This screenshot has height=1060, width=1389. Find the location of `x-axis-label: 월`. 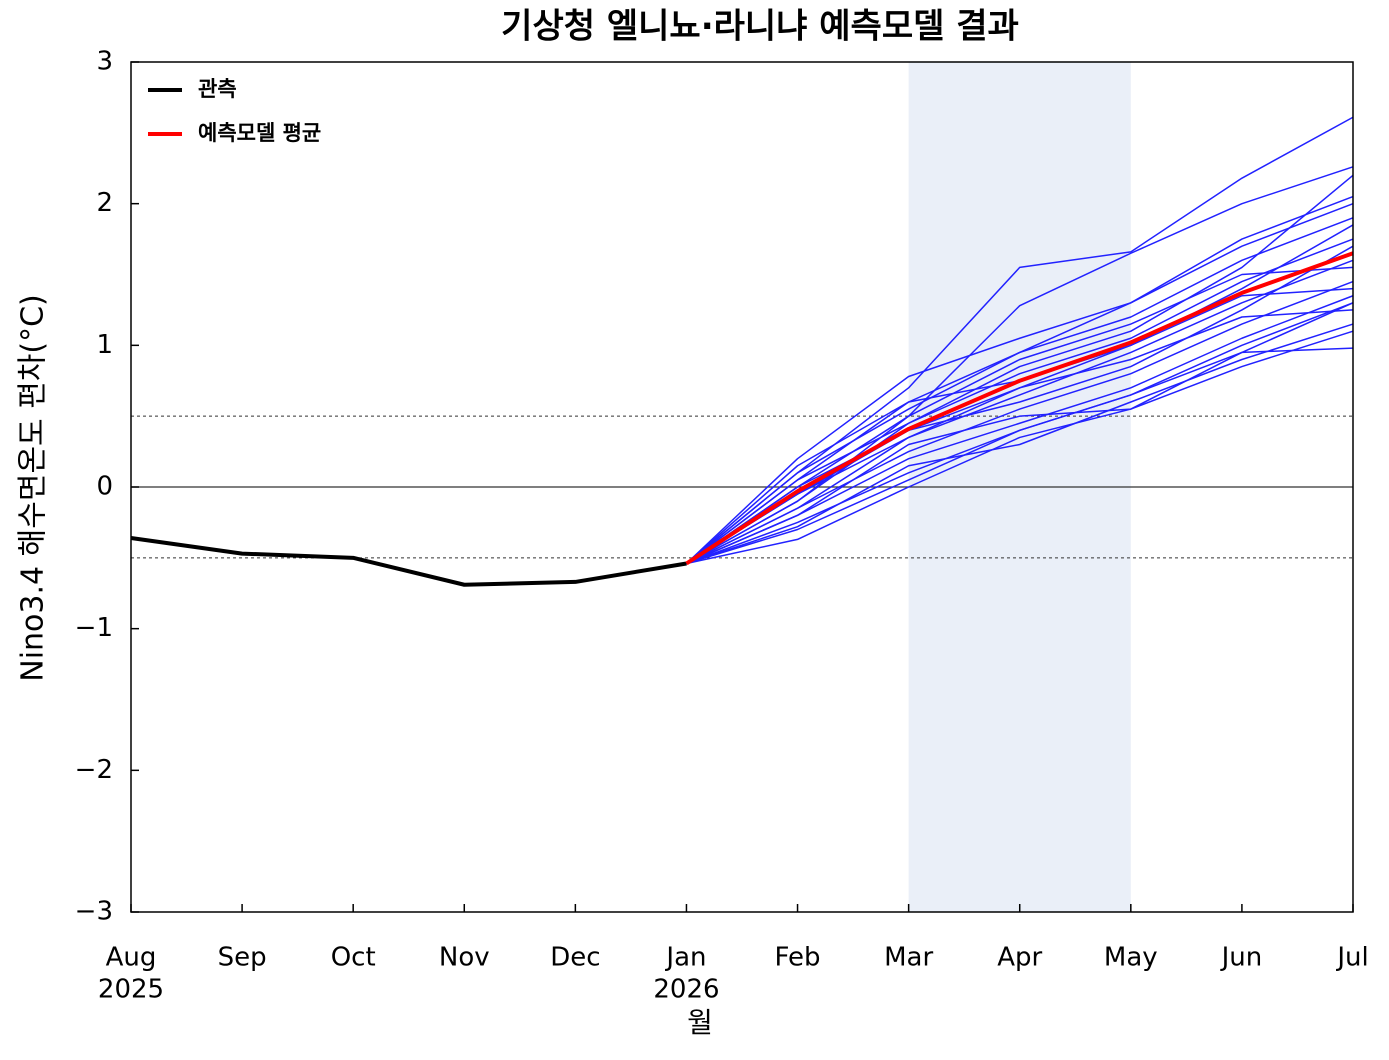

x-axis-label: 월 is located at coordinates (700, 1022).